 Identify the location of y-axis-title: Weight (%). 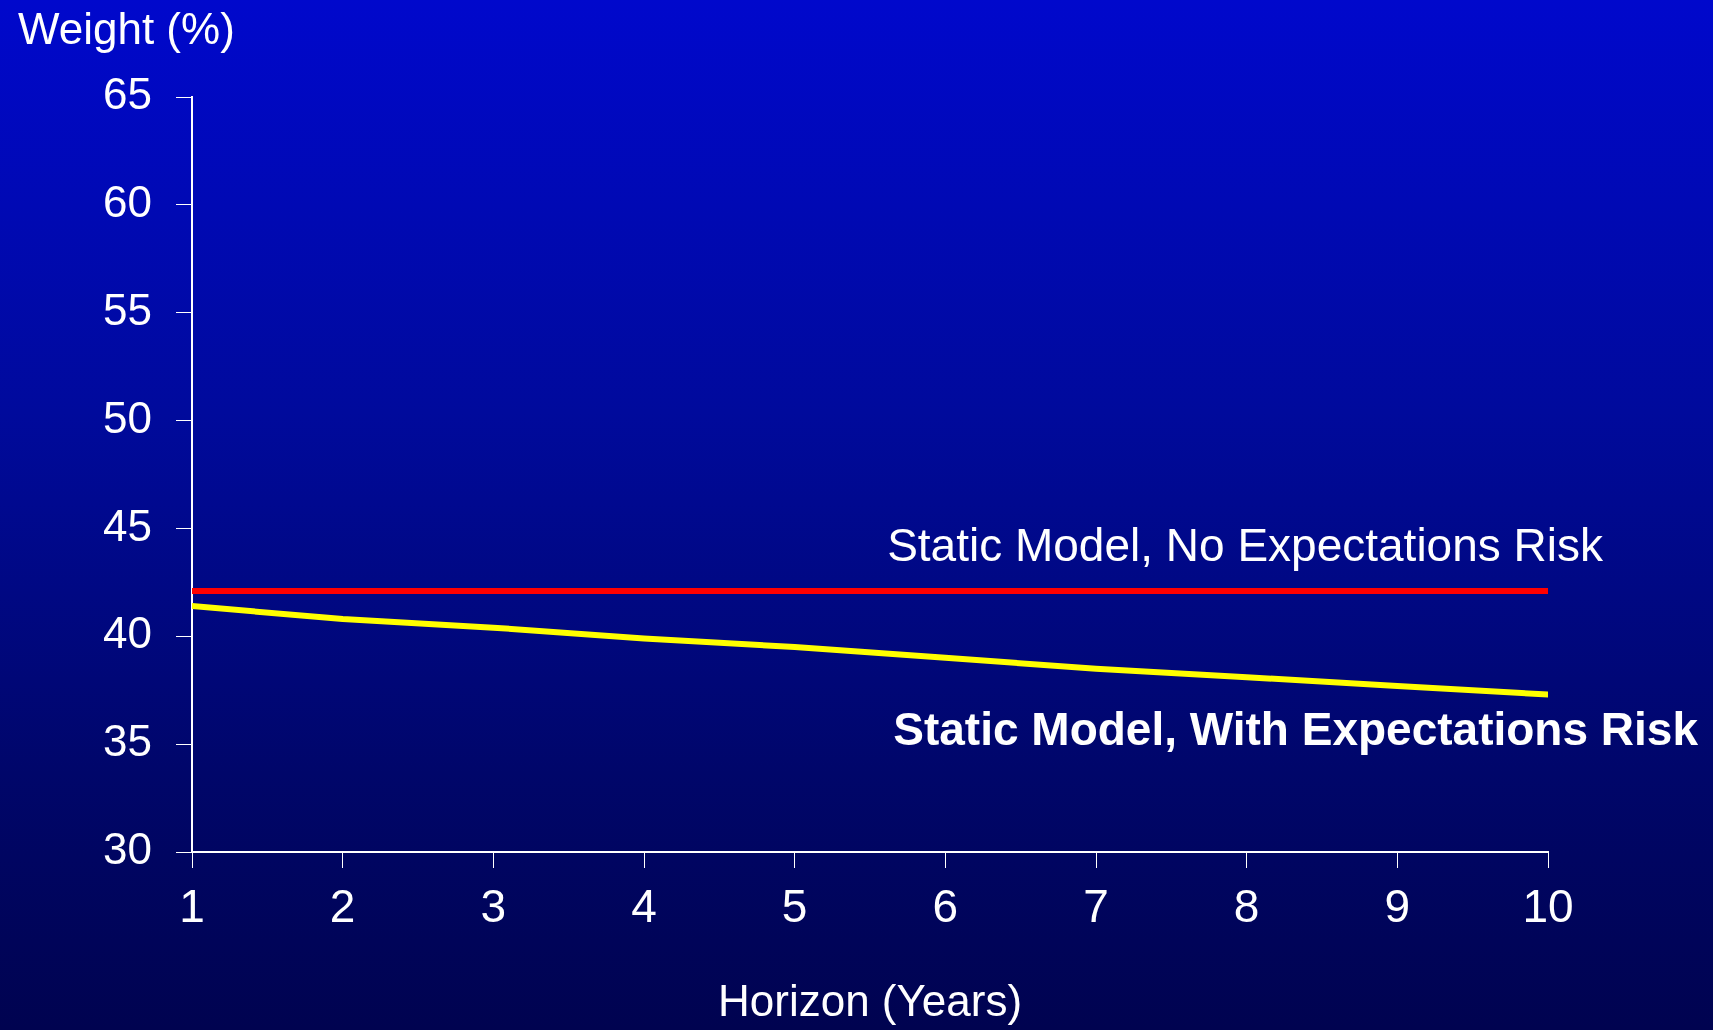
(126, 28).